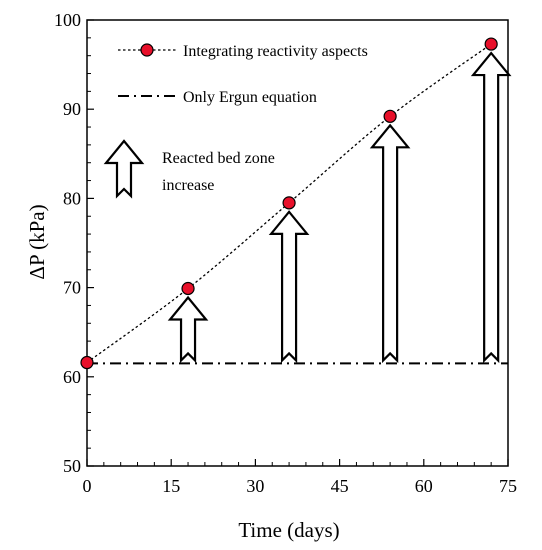  I want to click on y-axis-title: ΔP (kPa), so click(37, 241).